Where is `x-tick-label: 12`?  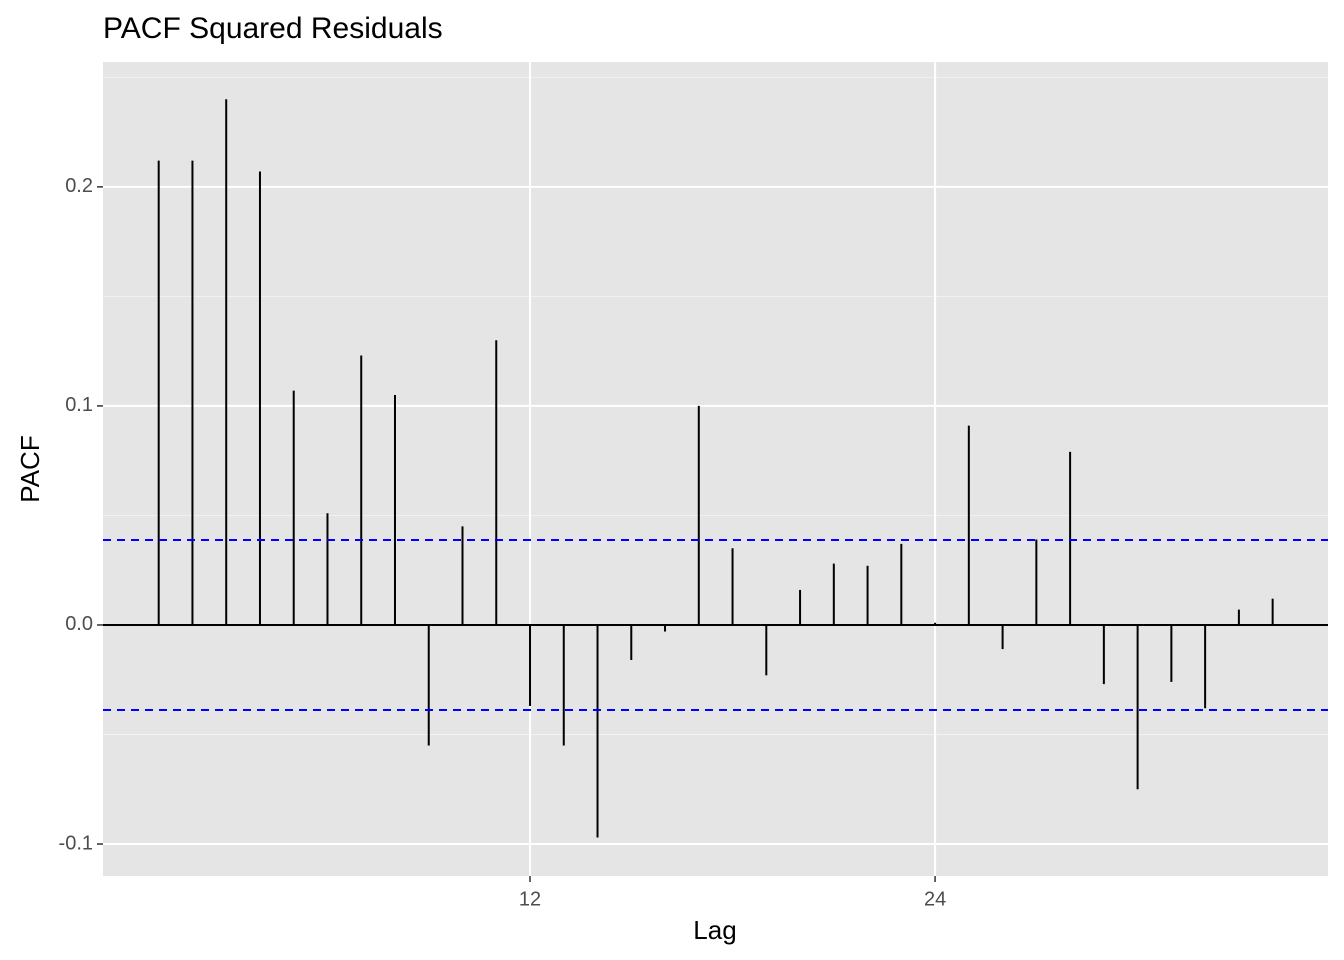 x-tick-label: 12 is located at coordinates (530, 899).